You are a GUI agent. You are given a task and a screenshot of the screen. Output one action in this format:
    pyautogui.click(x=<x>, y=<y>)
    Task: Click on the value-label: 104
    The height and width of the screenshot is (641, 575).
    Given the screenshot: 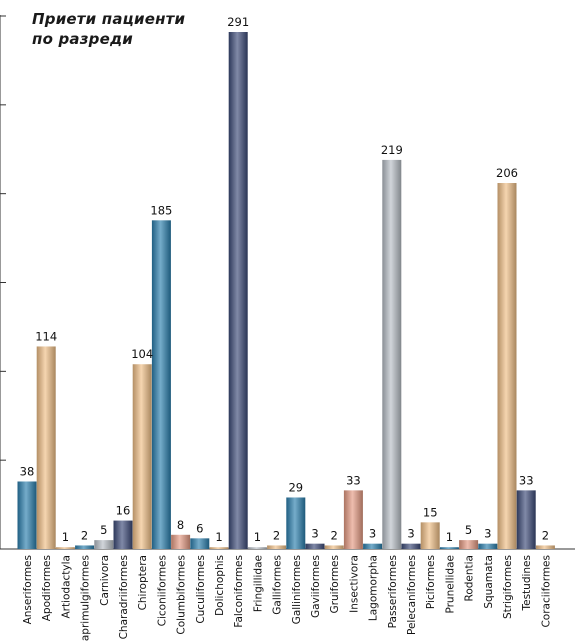 What is the action you would take?
    pyautogui.click(x=142, y=354)
    